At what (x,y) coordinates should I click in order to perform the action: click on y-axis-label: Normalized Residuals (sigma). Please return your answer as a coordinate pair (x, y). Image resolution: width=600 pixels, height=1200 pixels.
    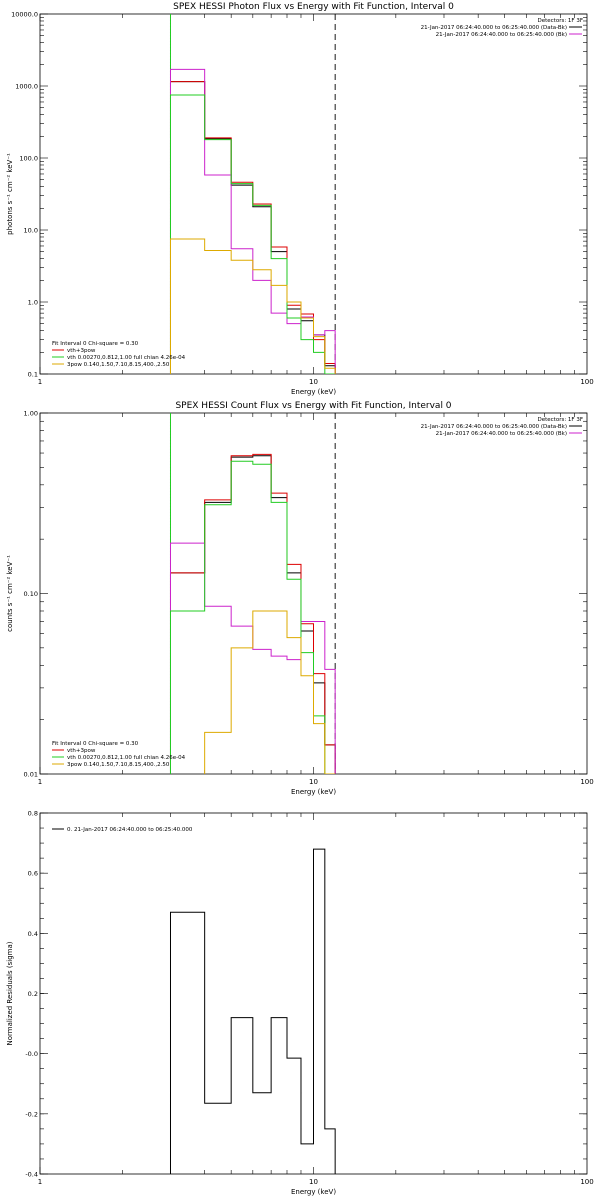
    Looking at the image, I should click on (10, 993).